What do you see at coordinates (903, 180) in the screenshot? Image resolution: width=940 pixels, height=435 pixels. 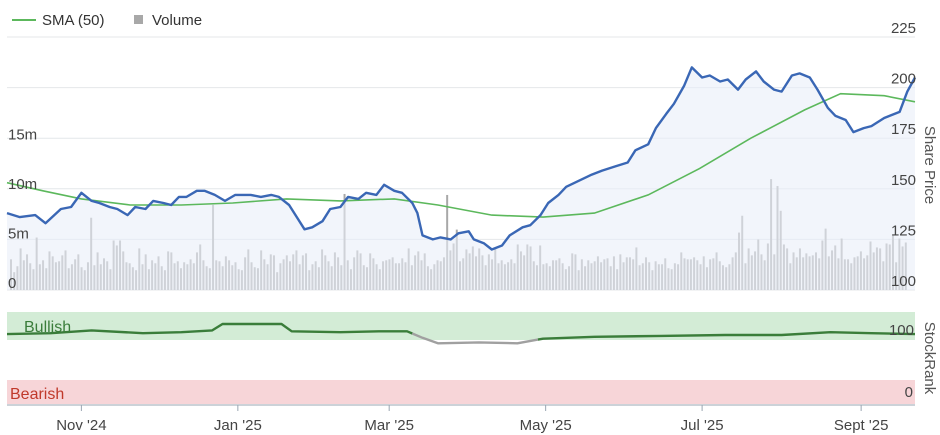 I see `price-tick-label: 150` at bounding box center [903, 180].